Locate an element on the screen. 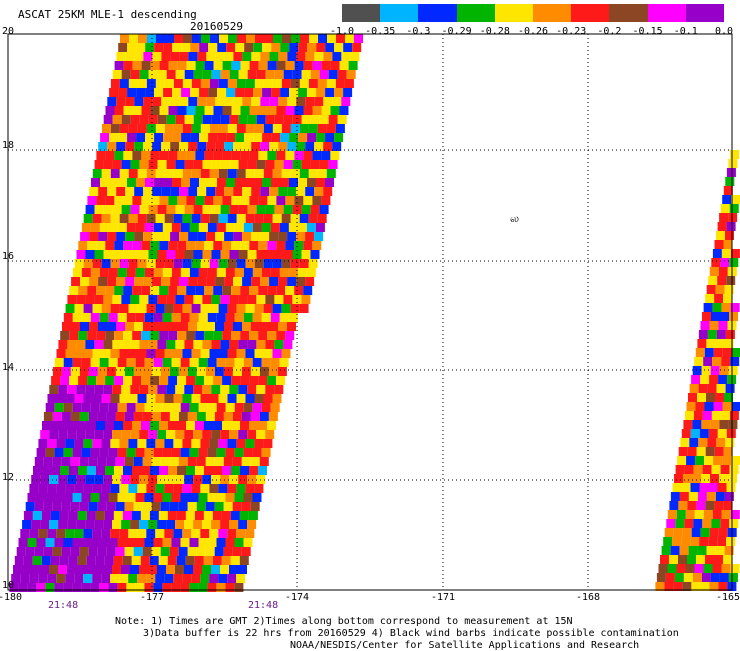 The height and width of the screenshot is (651, 740). plot-date: 20160529 is located at coordinates (216, 26).